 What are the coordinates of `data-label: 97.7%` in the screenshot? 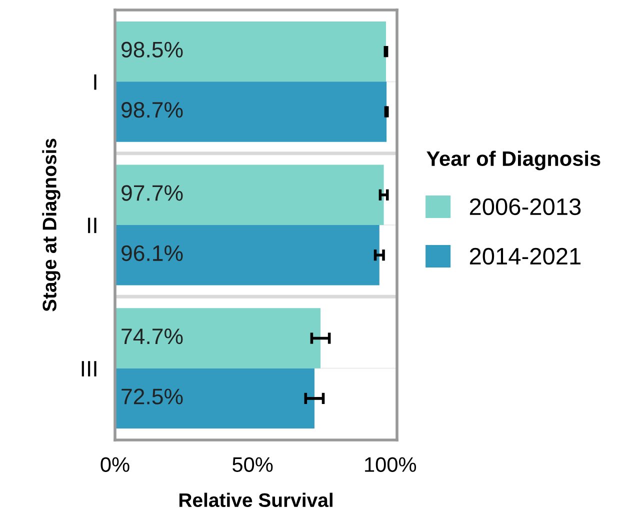 It's located at (152, 193).